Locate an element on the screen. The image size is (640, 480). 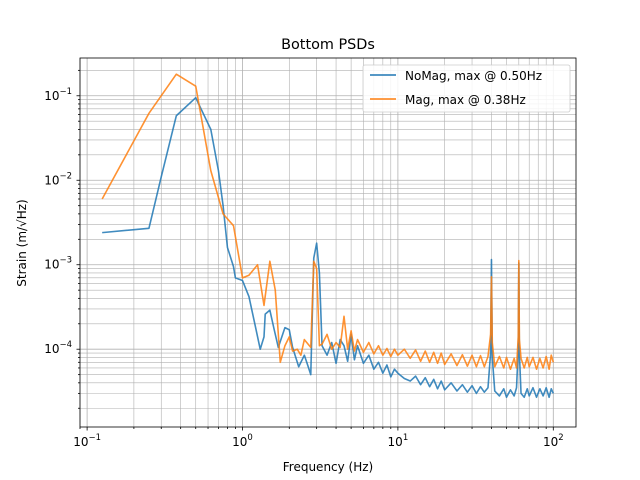
legend: NoMag, max @ 0.50Hz Mag, max @ 0.38Hz is located at coordinates (466, 88).